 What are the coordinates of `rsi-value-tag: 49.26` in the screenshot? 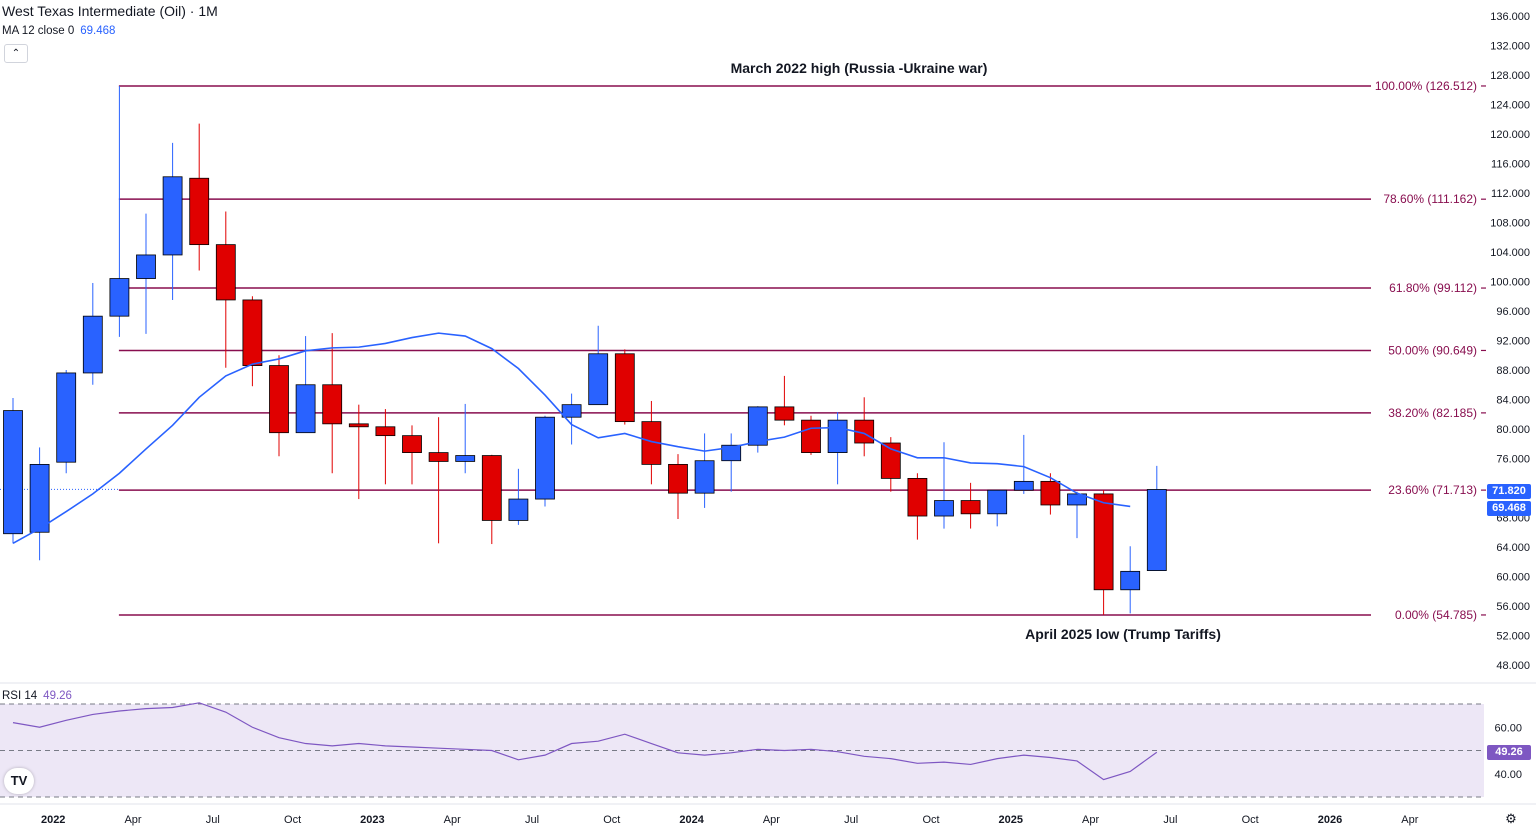 It's located at (1509, 752).